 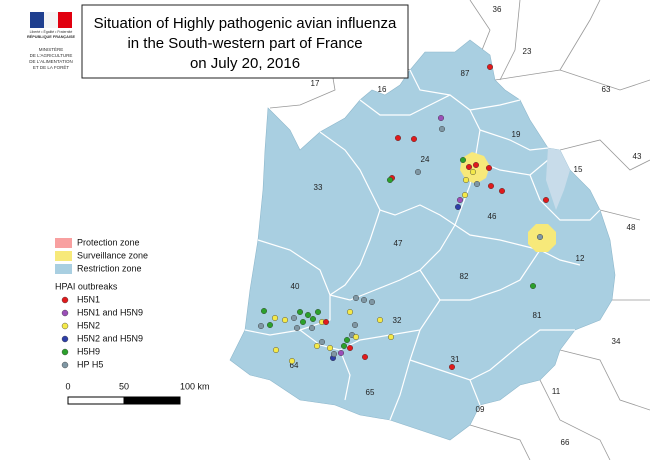 What do you see at coordinates (616, 341) in the screenshot?
I see `department-label: 34` at bounding box center [616, 341].